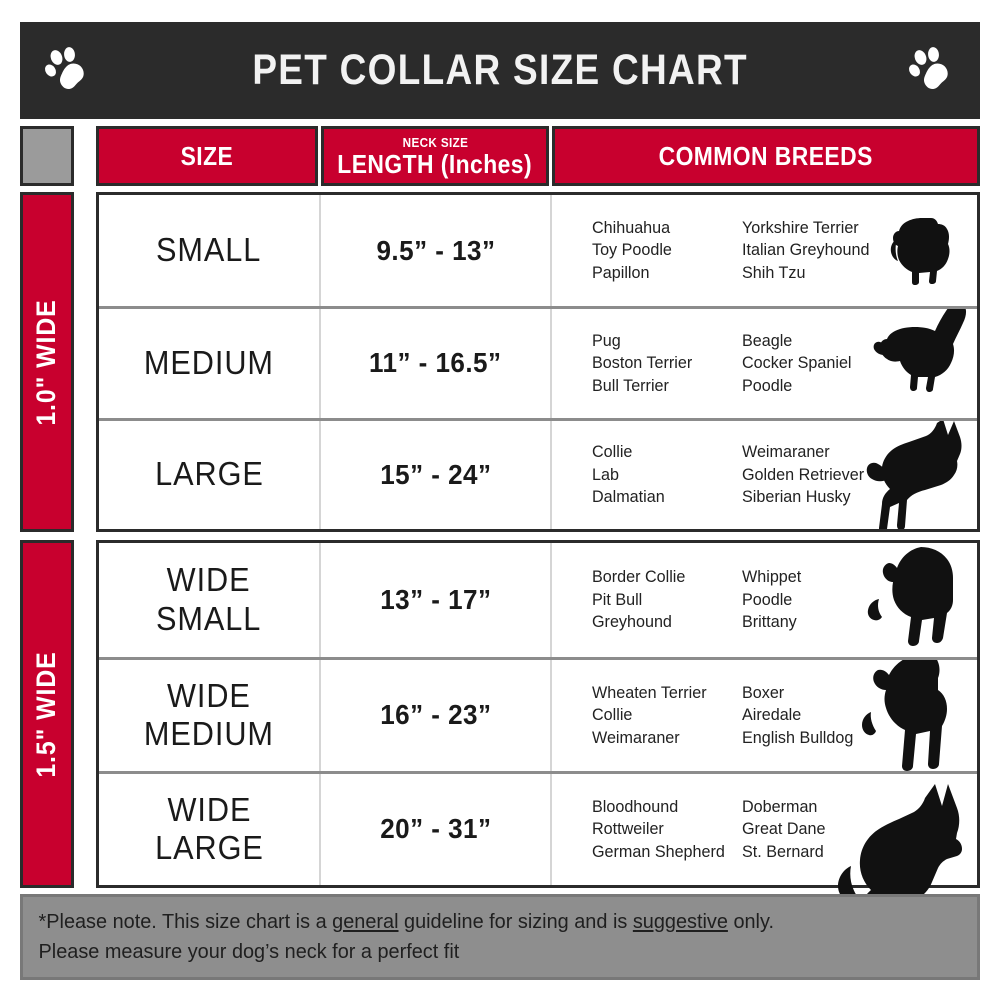  I want to click on breed-list-col2: Boxer Airedale English Bulldog, so click(818, 715).